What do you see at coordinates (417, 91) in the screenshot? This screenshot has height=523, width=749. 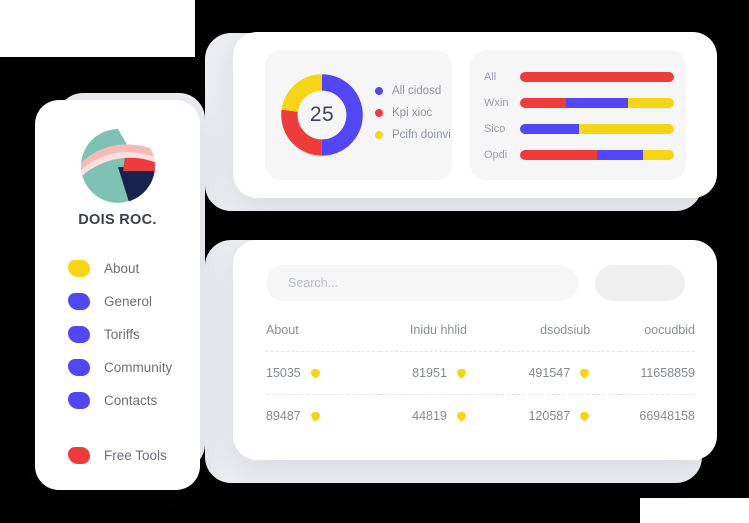 I see `legend-label: All cidosd` at bounding box center [417, 91].